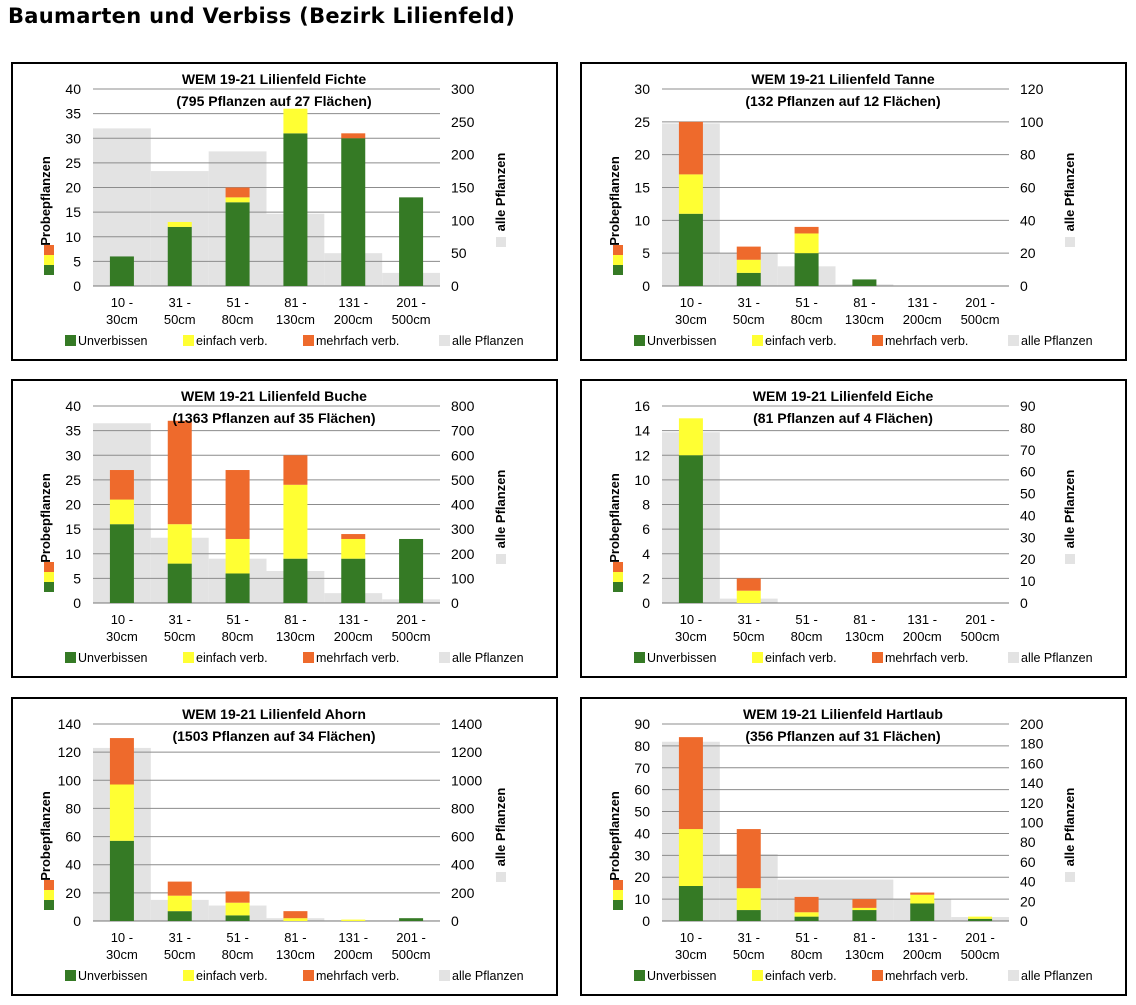 Image resolution: width=1136 pixels, height=1005 pixels. What do you see at coordinates (757, 657) in the screenshot?
I see `legend-einfach-verb-swatch` at bounding box center [757, 657].